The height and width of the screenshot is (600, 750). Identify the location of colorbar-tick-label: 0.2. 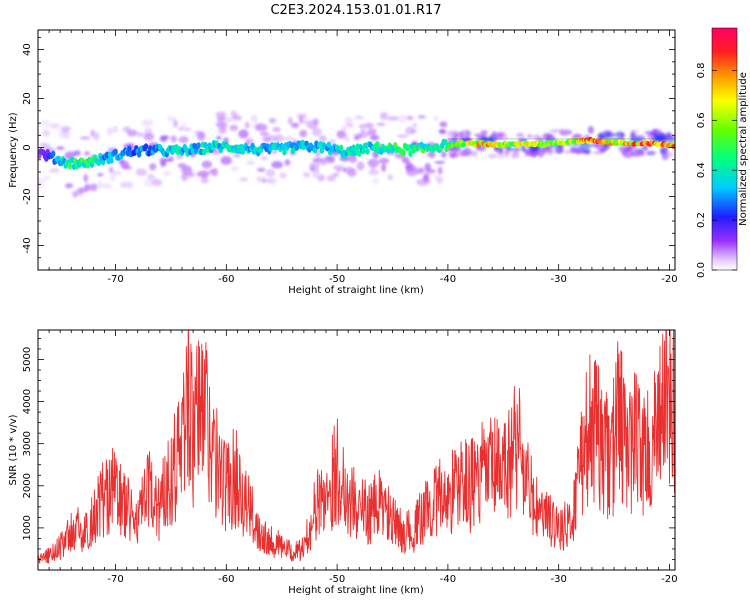
(701, 220).